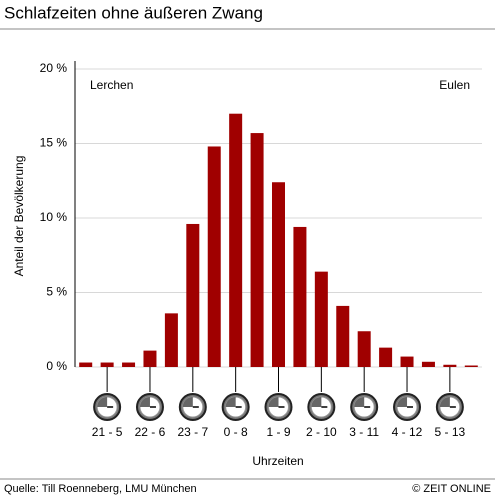 The image size is (495, 500). What do you see at coordinates (236, 432) in the screenshot?
I see `x-tick-label: 0 - 8` at bounding box center [236, 432].